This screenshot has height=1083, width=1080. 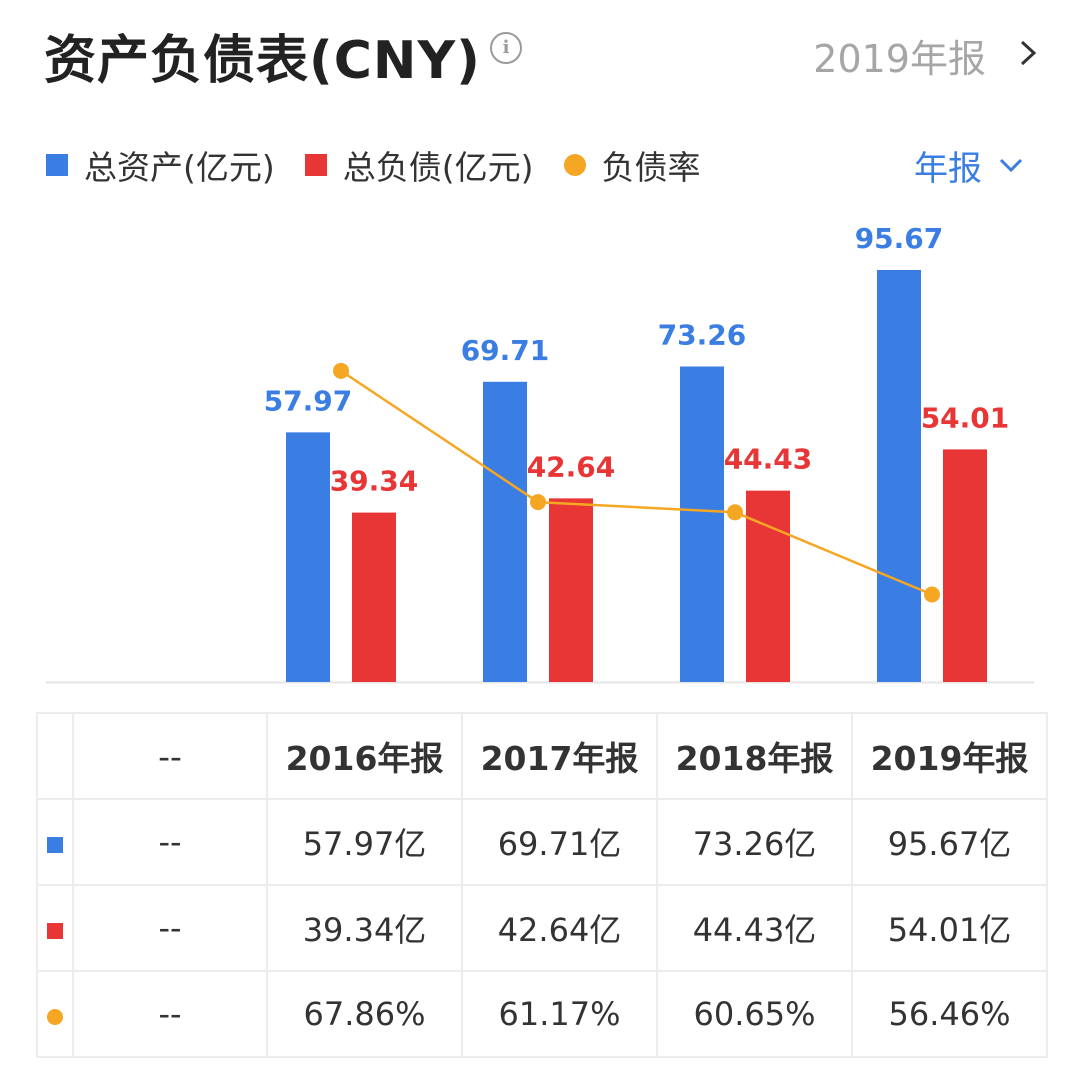 I want to click on legend-item-total-assets: 总资产(亿元), so click(x=160, y=165).